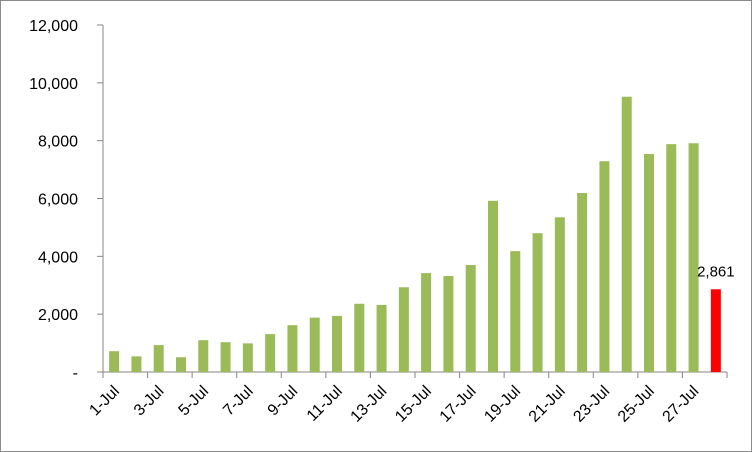  I want to click on x-tick-label: 13-Jul, so click(369, 404).